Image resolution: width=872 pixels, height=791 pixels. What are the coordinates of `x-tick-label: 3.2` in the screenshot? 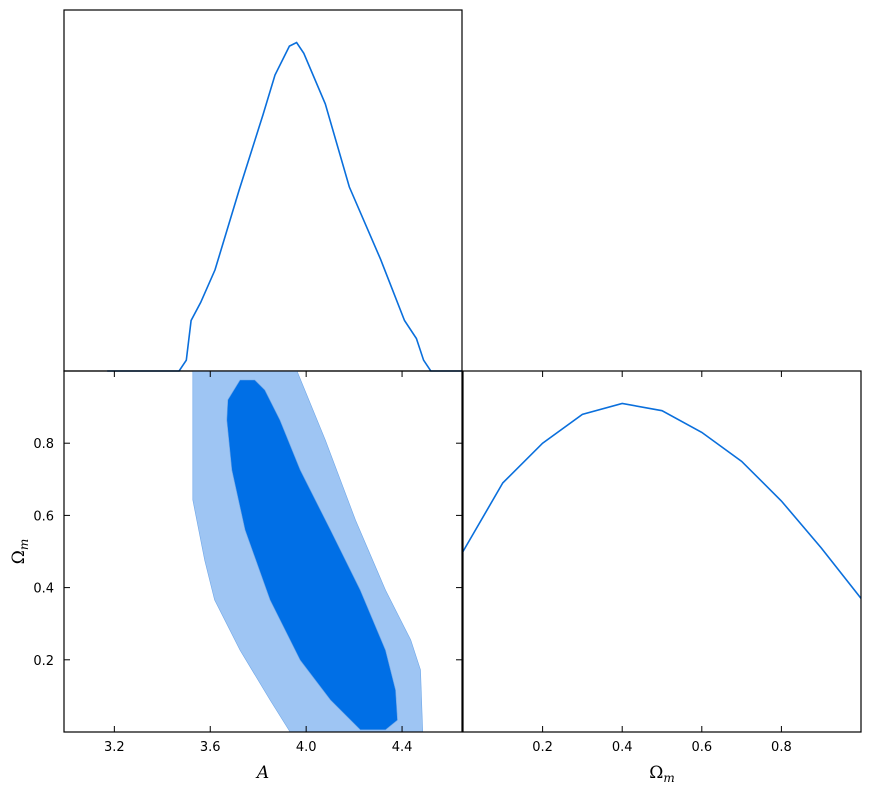 It's located at (114, 747).